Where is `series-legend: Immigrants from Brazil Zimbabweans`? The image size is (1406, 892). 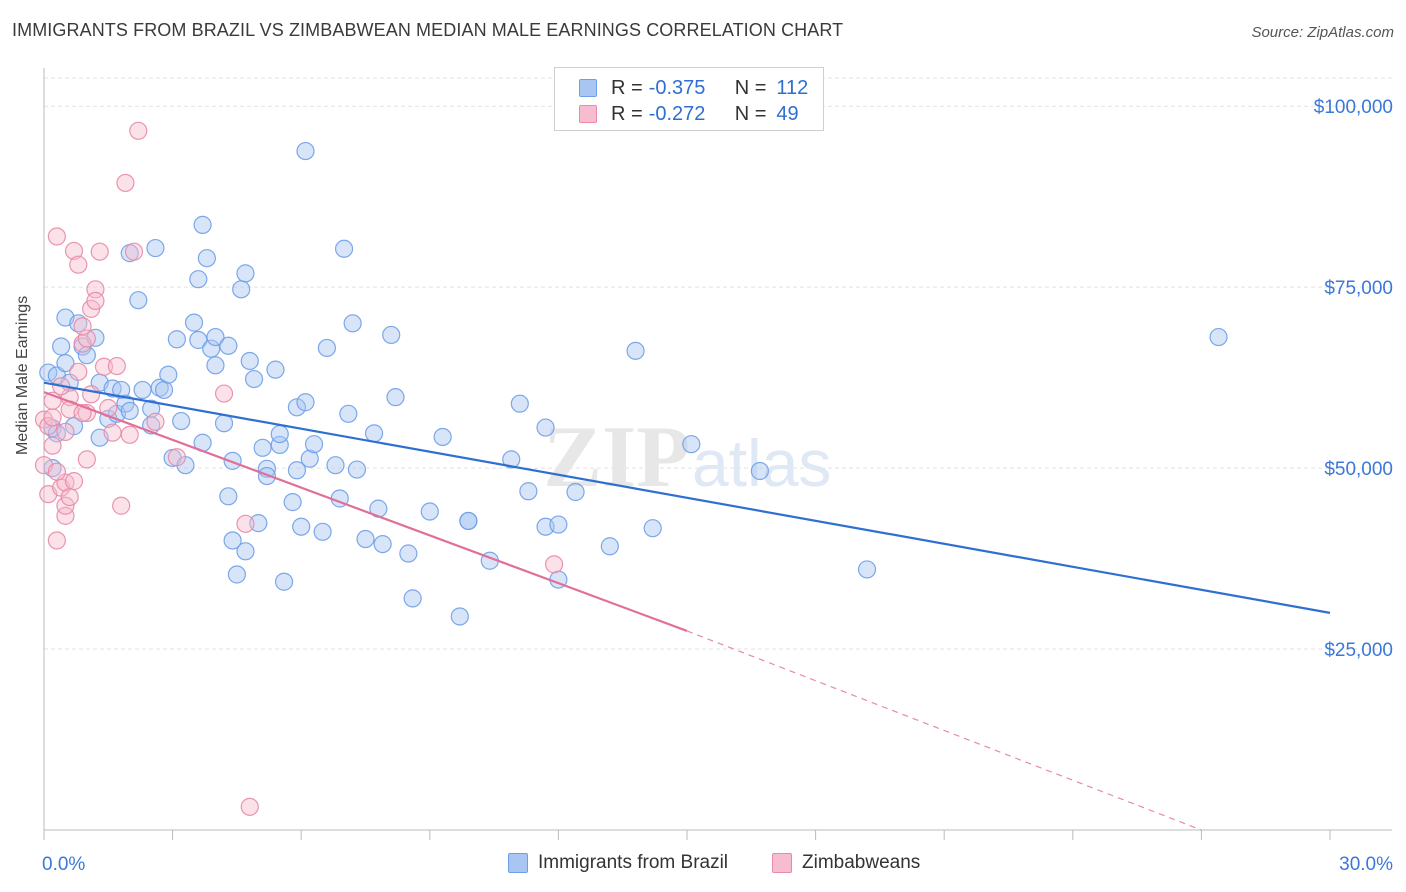
series-legend: Immigrants from Brazil Zimbabweans is located at coordinates (703, 865).